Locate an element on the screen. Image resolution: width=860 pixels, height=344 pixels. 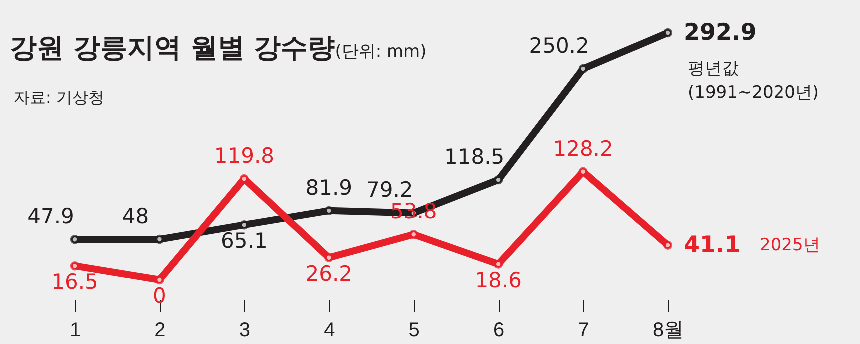
data-label: 18.6 is located at coordinates (498, 280).